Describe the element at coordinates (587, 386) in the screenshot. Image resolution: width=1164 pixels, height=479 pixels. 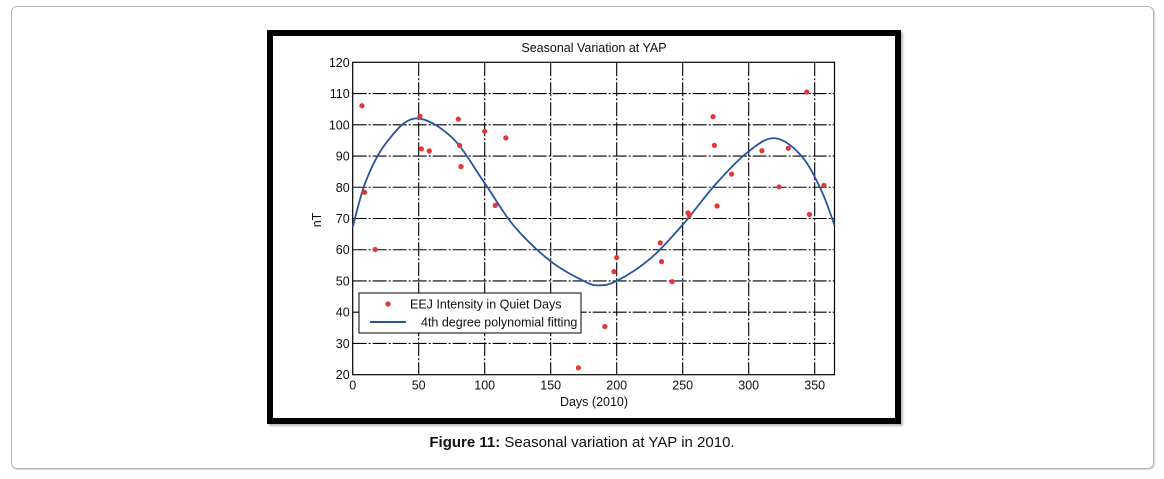
I see `x-tick-labels: 0 50 100 150 200 250 300 350` at that location.